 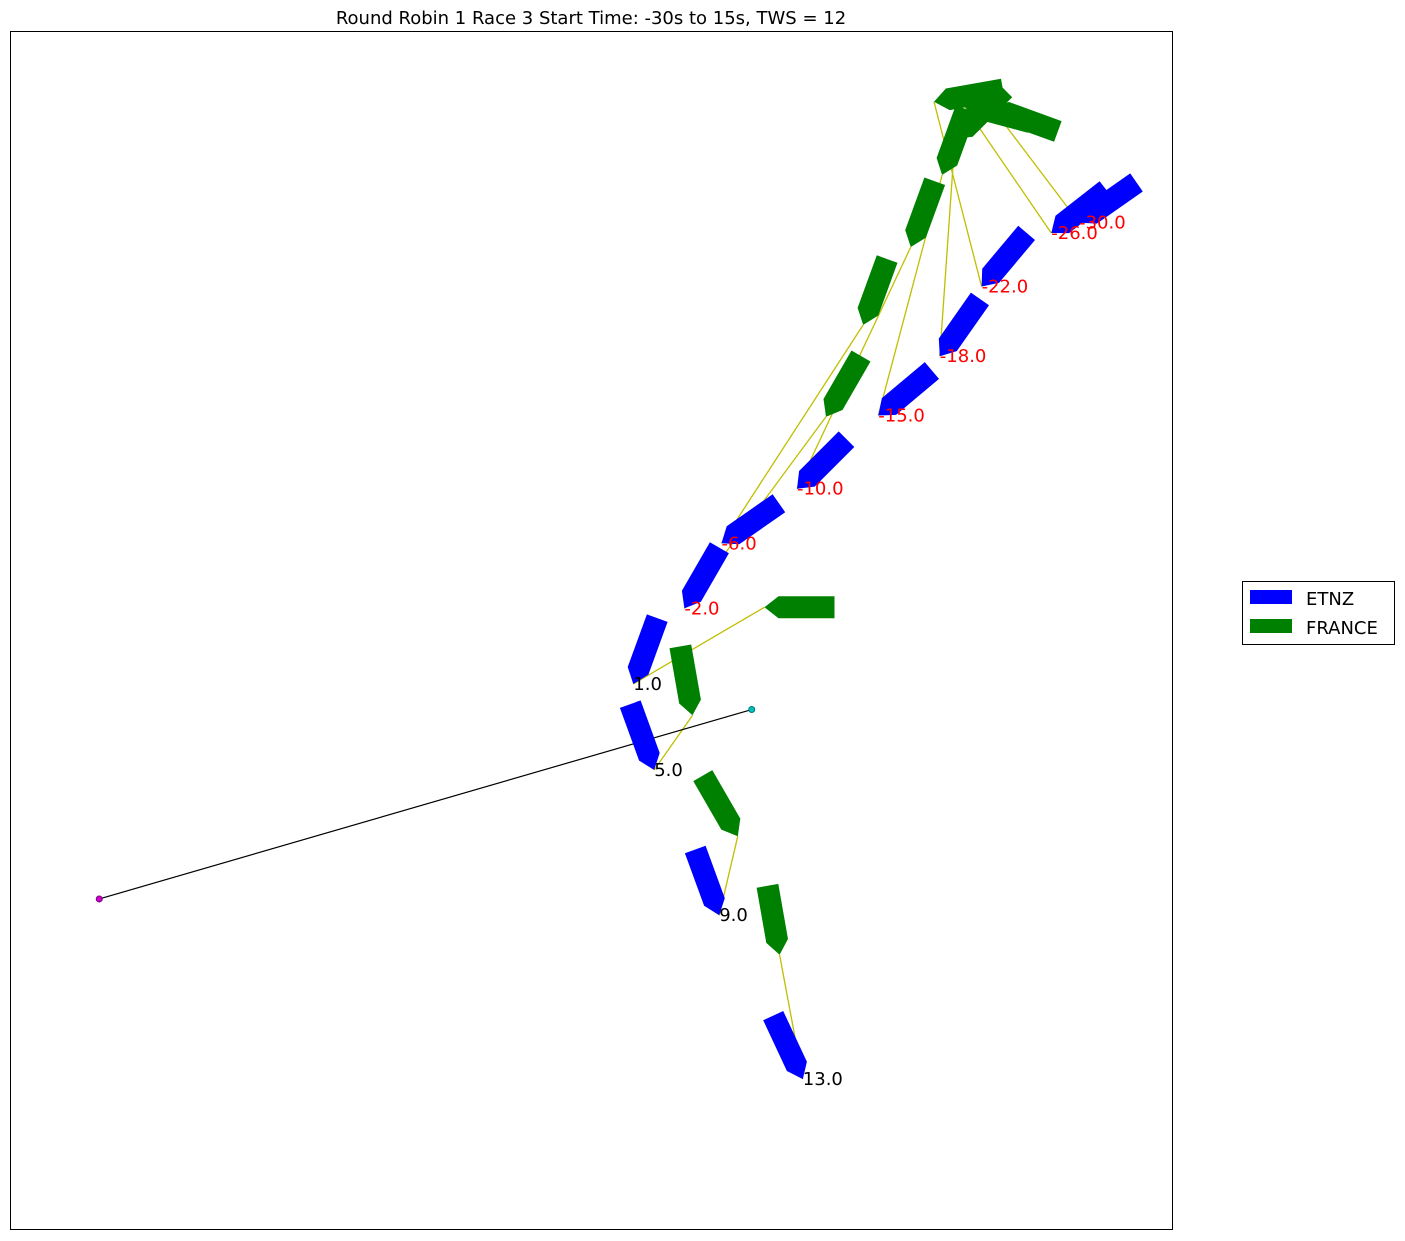 What do you see at coordinates (1271, 597) in the screenshot?
I see `legend-swatch-etnz` at bounding box center [1271, 597].